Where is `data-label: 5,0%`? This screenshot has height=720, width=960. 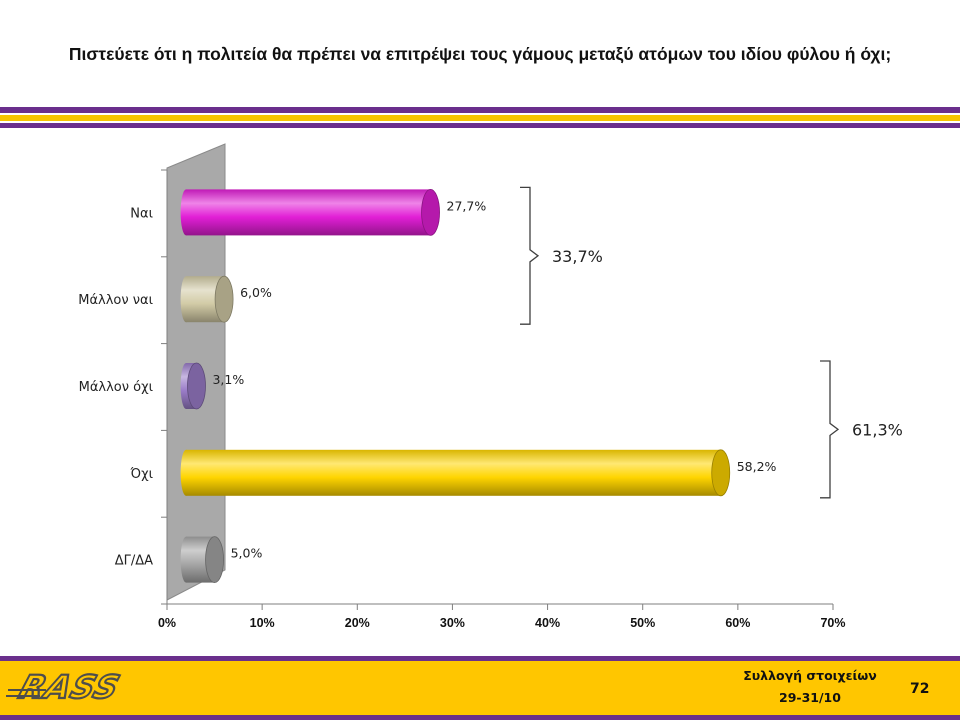
data-label: 5,0% is located at coordinates (247, 553).